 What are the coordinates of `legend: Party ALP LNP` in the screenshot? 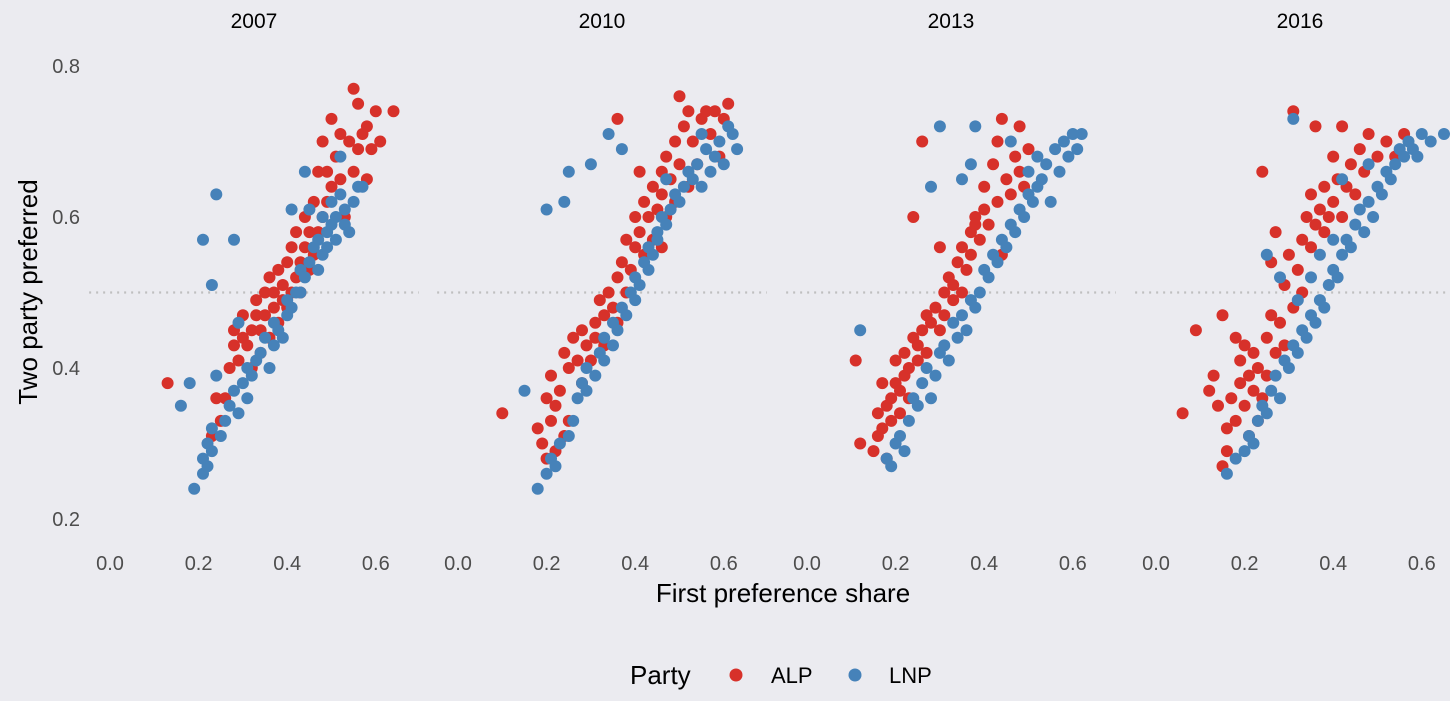 It's located at (781, 675).